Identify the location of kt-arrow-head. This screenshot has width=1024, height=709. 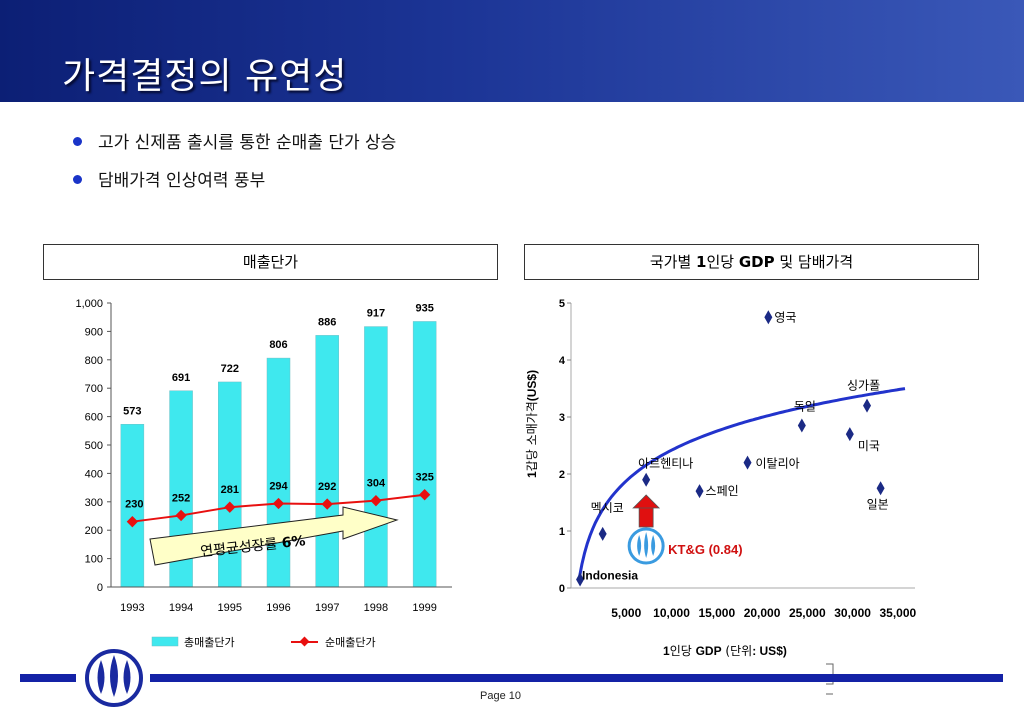
(646, 501).